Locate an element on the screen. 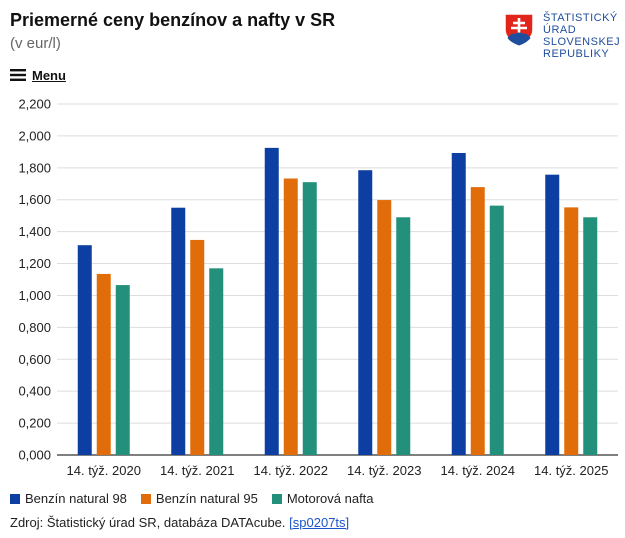  legend-label: Benzín natural 98 is located at coordinates (76, 498).